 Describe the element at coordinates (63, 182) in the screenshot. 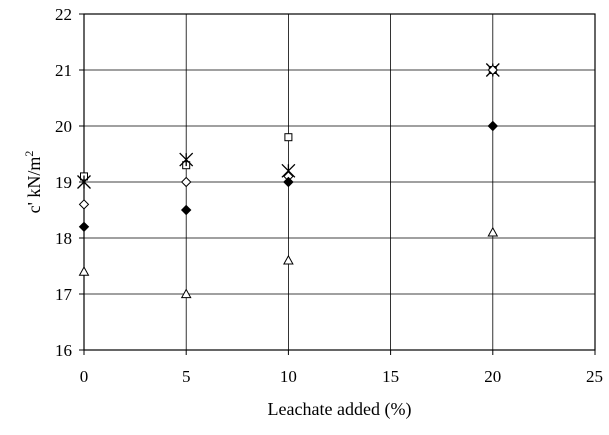

I see `y-tick-label: 19` at that location.